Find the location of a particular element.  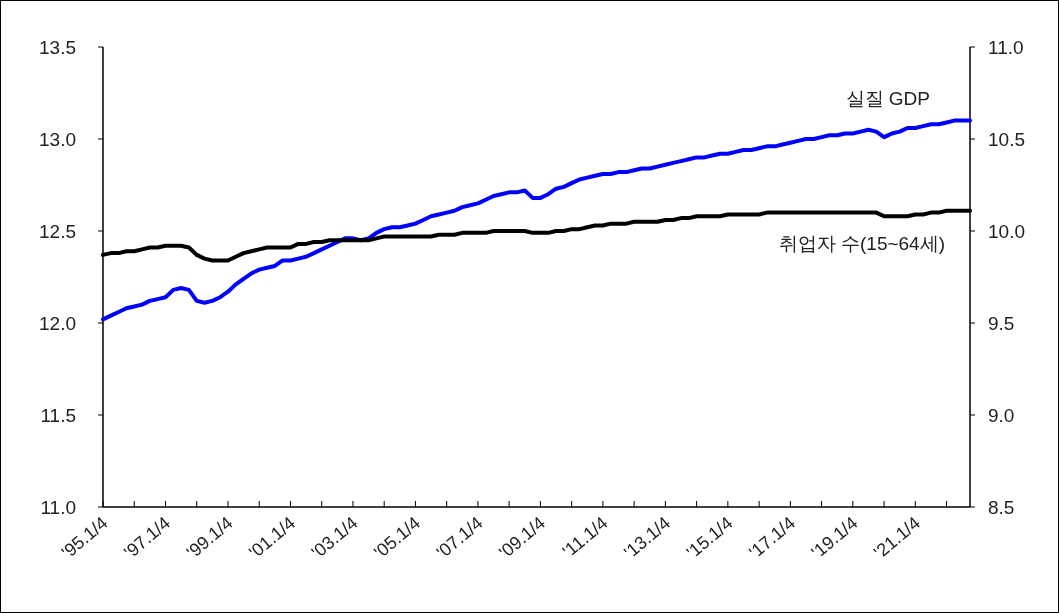

series-label: 취업자 수(15~64세) is located at coordinates (861, 243).